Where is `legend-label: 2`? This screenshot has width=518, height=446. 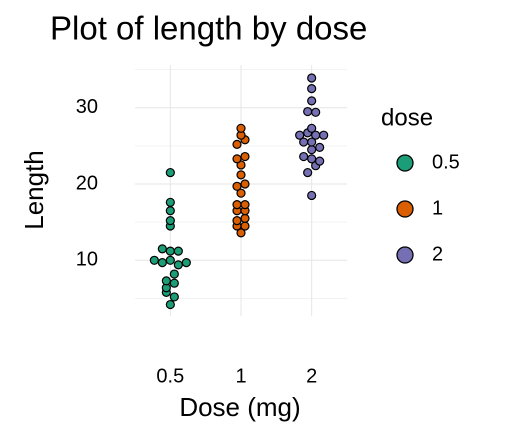
legend-label: 2 is located at coordinates (437, 254).